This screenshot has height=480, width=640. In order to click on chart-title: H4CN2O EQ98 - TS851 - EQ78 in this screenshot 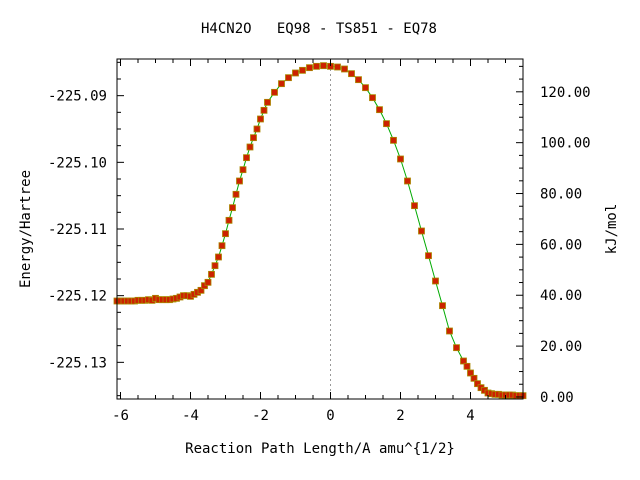, I will do `click(319, 29)`.